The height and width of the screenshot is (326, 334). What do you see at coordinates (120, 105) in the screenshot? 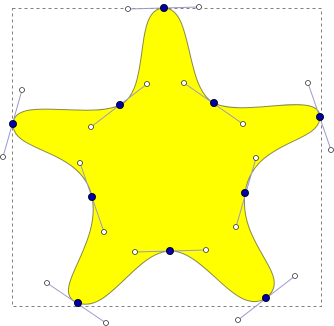
I see `node-upper-left-valley` at bounding box center [120, 105].